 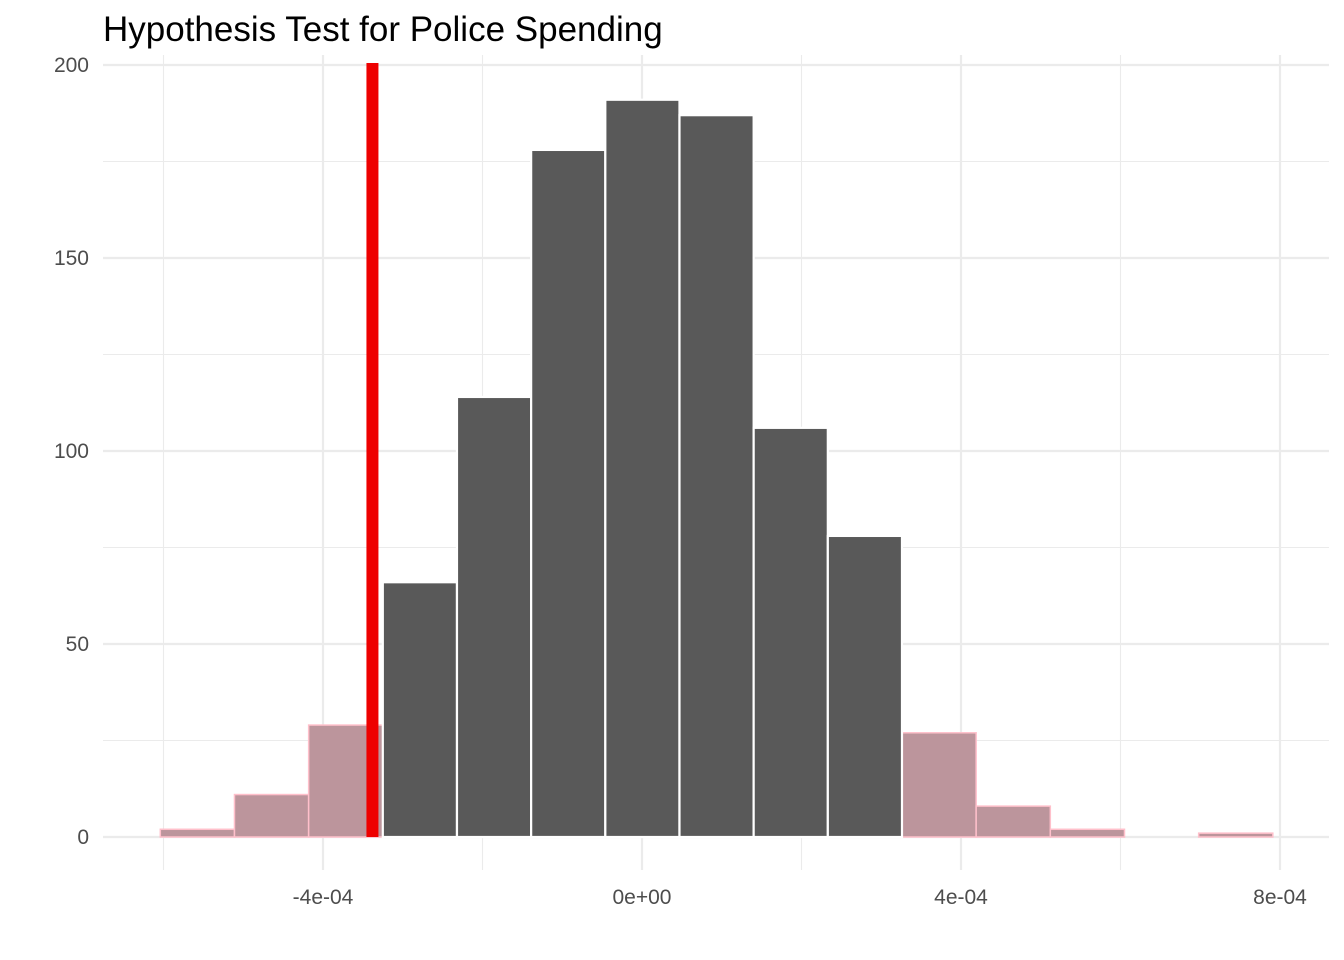 What do you see at coordinates (961, 897) in the screenshot?
I see `x-tick-label: 4e-04` at bounding box center [961, 897].